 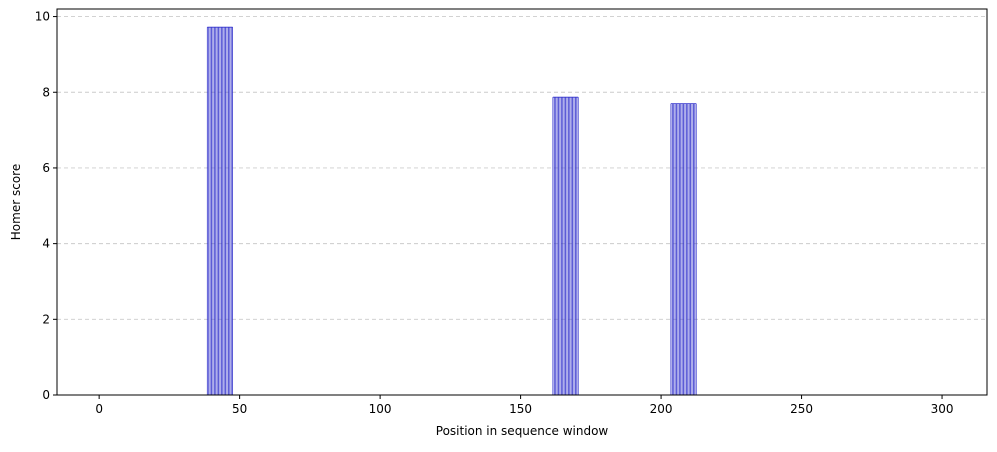 I want to click on x-ticks: 0 50 100 150 200 250 300, so click(x=524, y=405).